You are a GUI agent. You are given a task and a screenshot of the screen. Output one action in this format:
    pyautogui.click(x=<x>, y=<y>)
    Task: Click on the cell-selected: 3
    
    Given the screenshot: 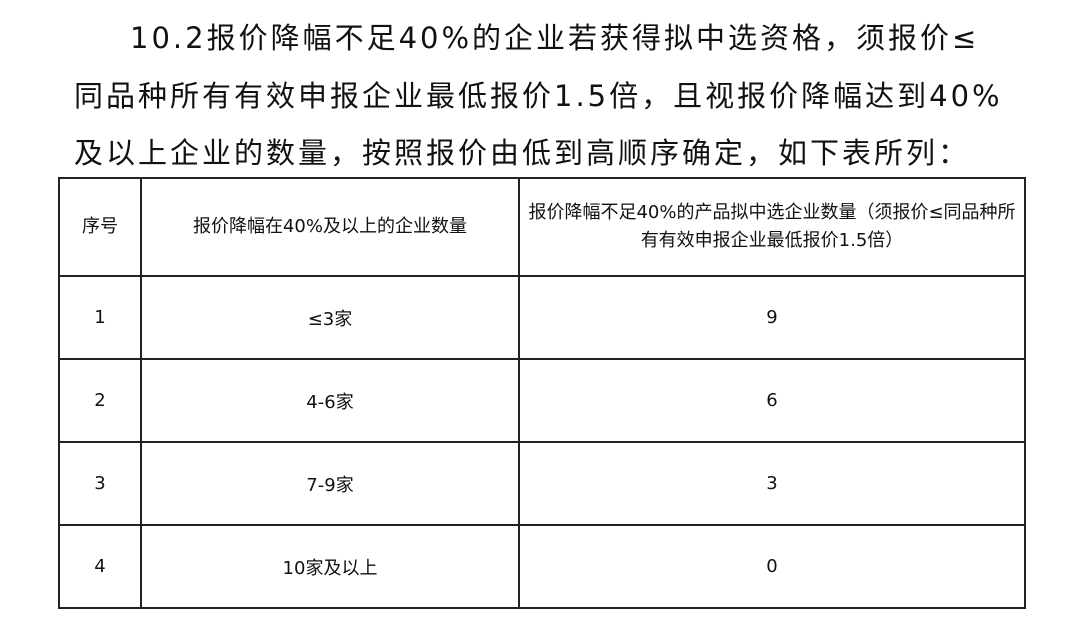 What is the action you would take?
    pyautogui.click(x=772, y=483)
    